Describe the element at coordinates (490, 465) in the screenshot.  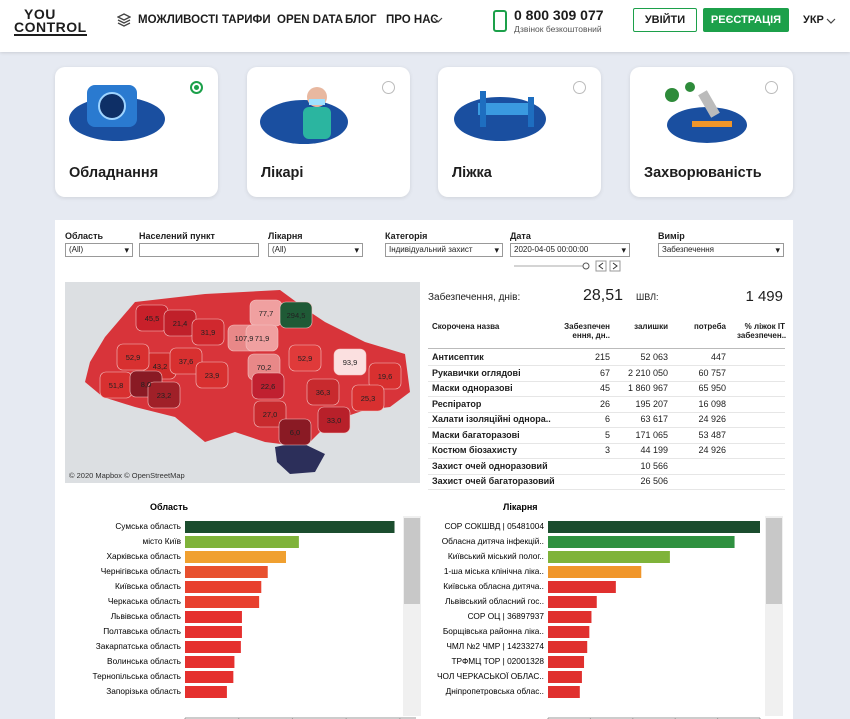
I see `table-cell: Захист очей одноразовий` at that location.